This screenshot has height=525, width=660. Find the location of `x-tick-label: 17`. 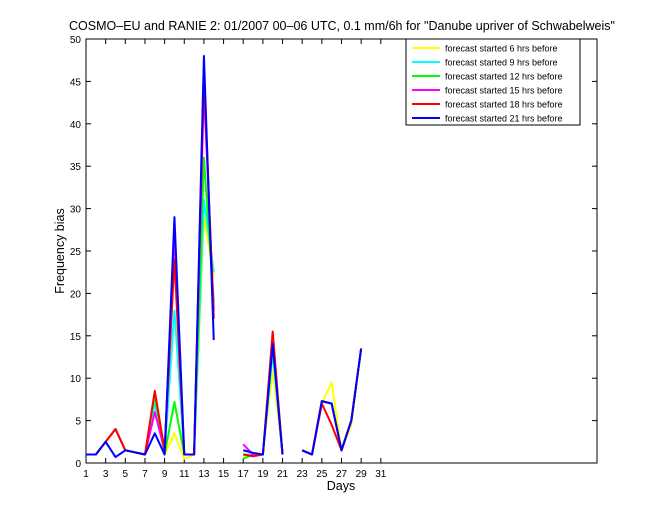

x-tick-label: 17 is located at coordinates (244, 474).